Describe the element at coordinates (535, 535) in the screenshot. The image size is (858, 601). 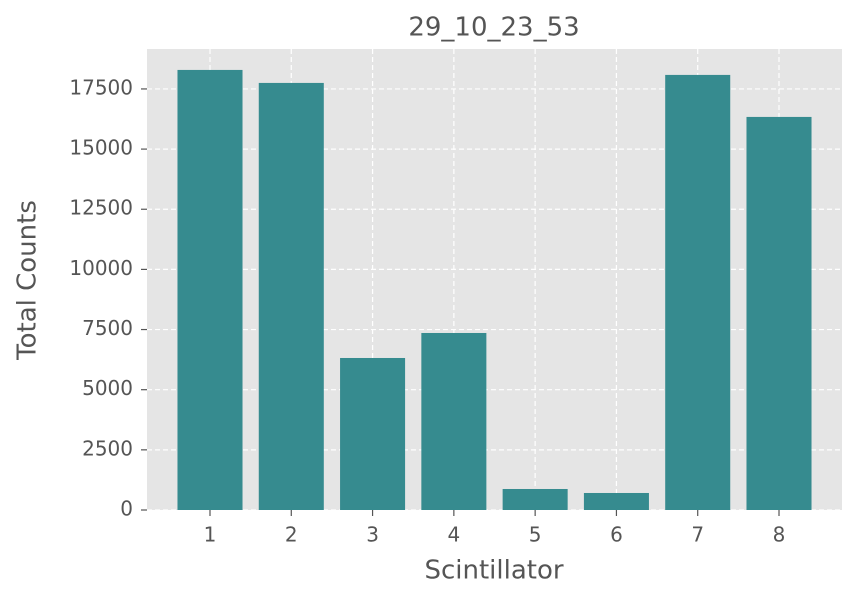
I see `x-tick-label: 5` at that location.